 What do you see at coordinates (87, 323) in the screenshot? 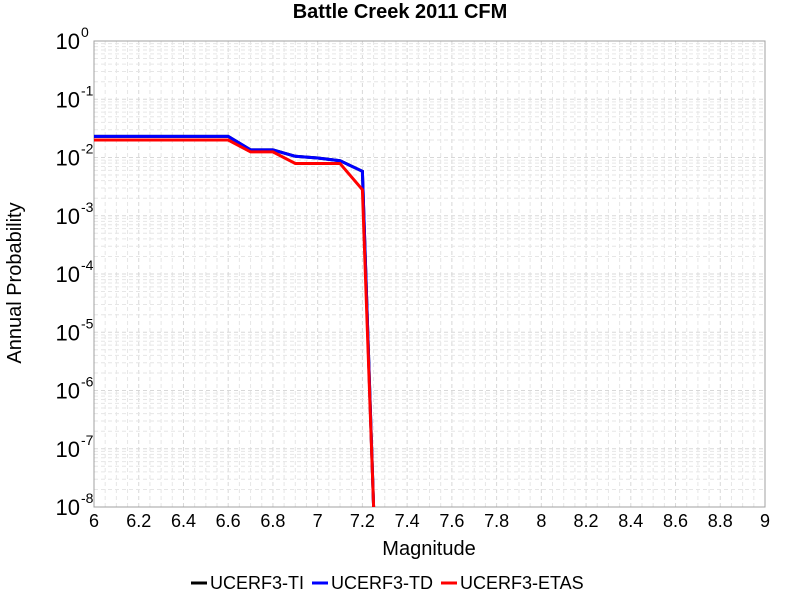
I see `y-tick-exponent: -5` at bounding box center [87, 323].